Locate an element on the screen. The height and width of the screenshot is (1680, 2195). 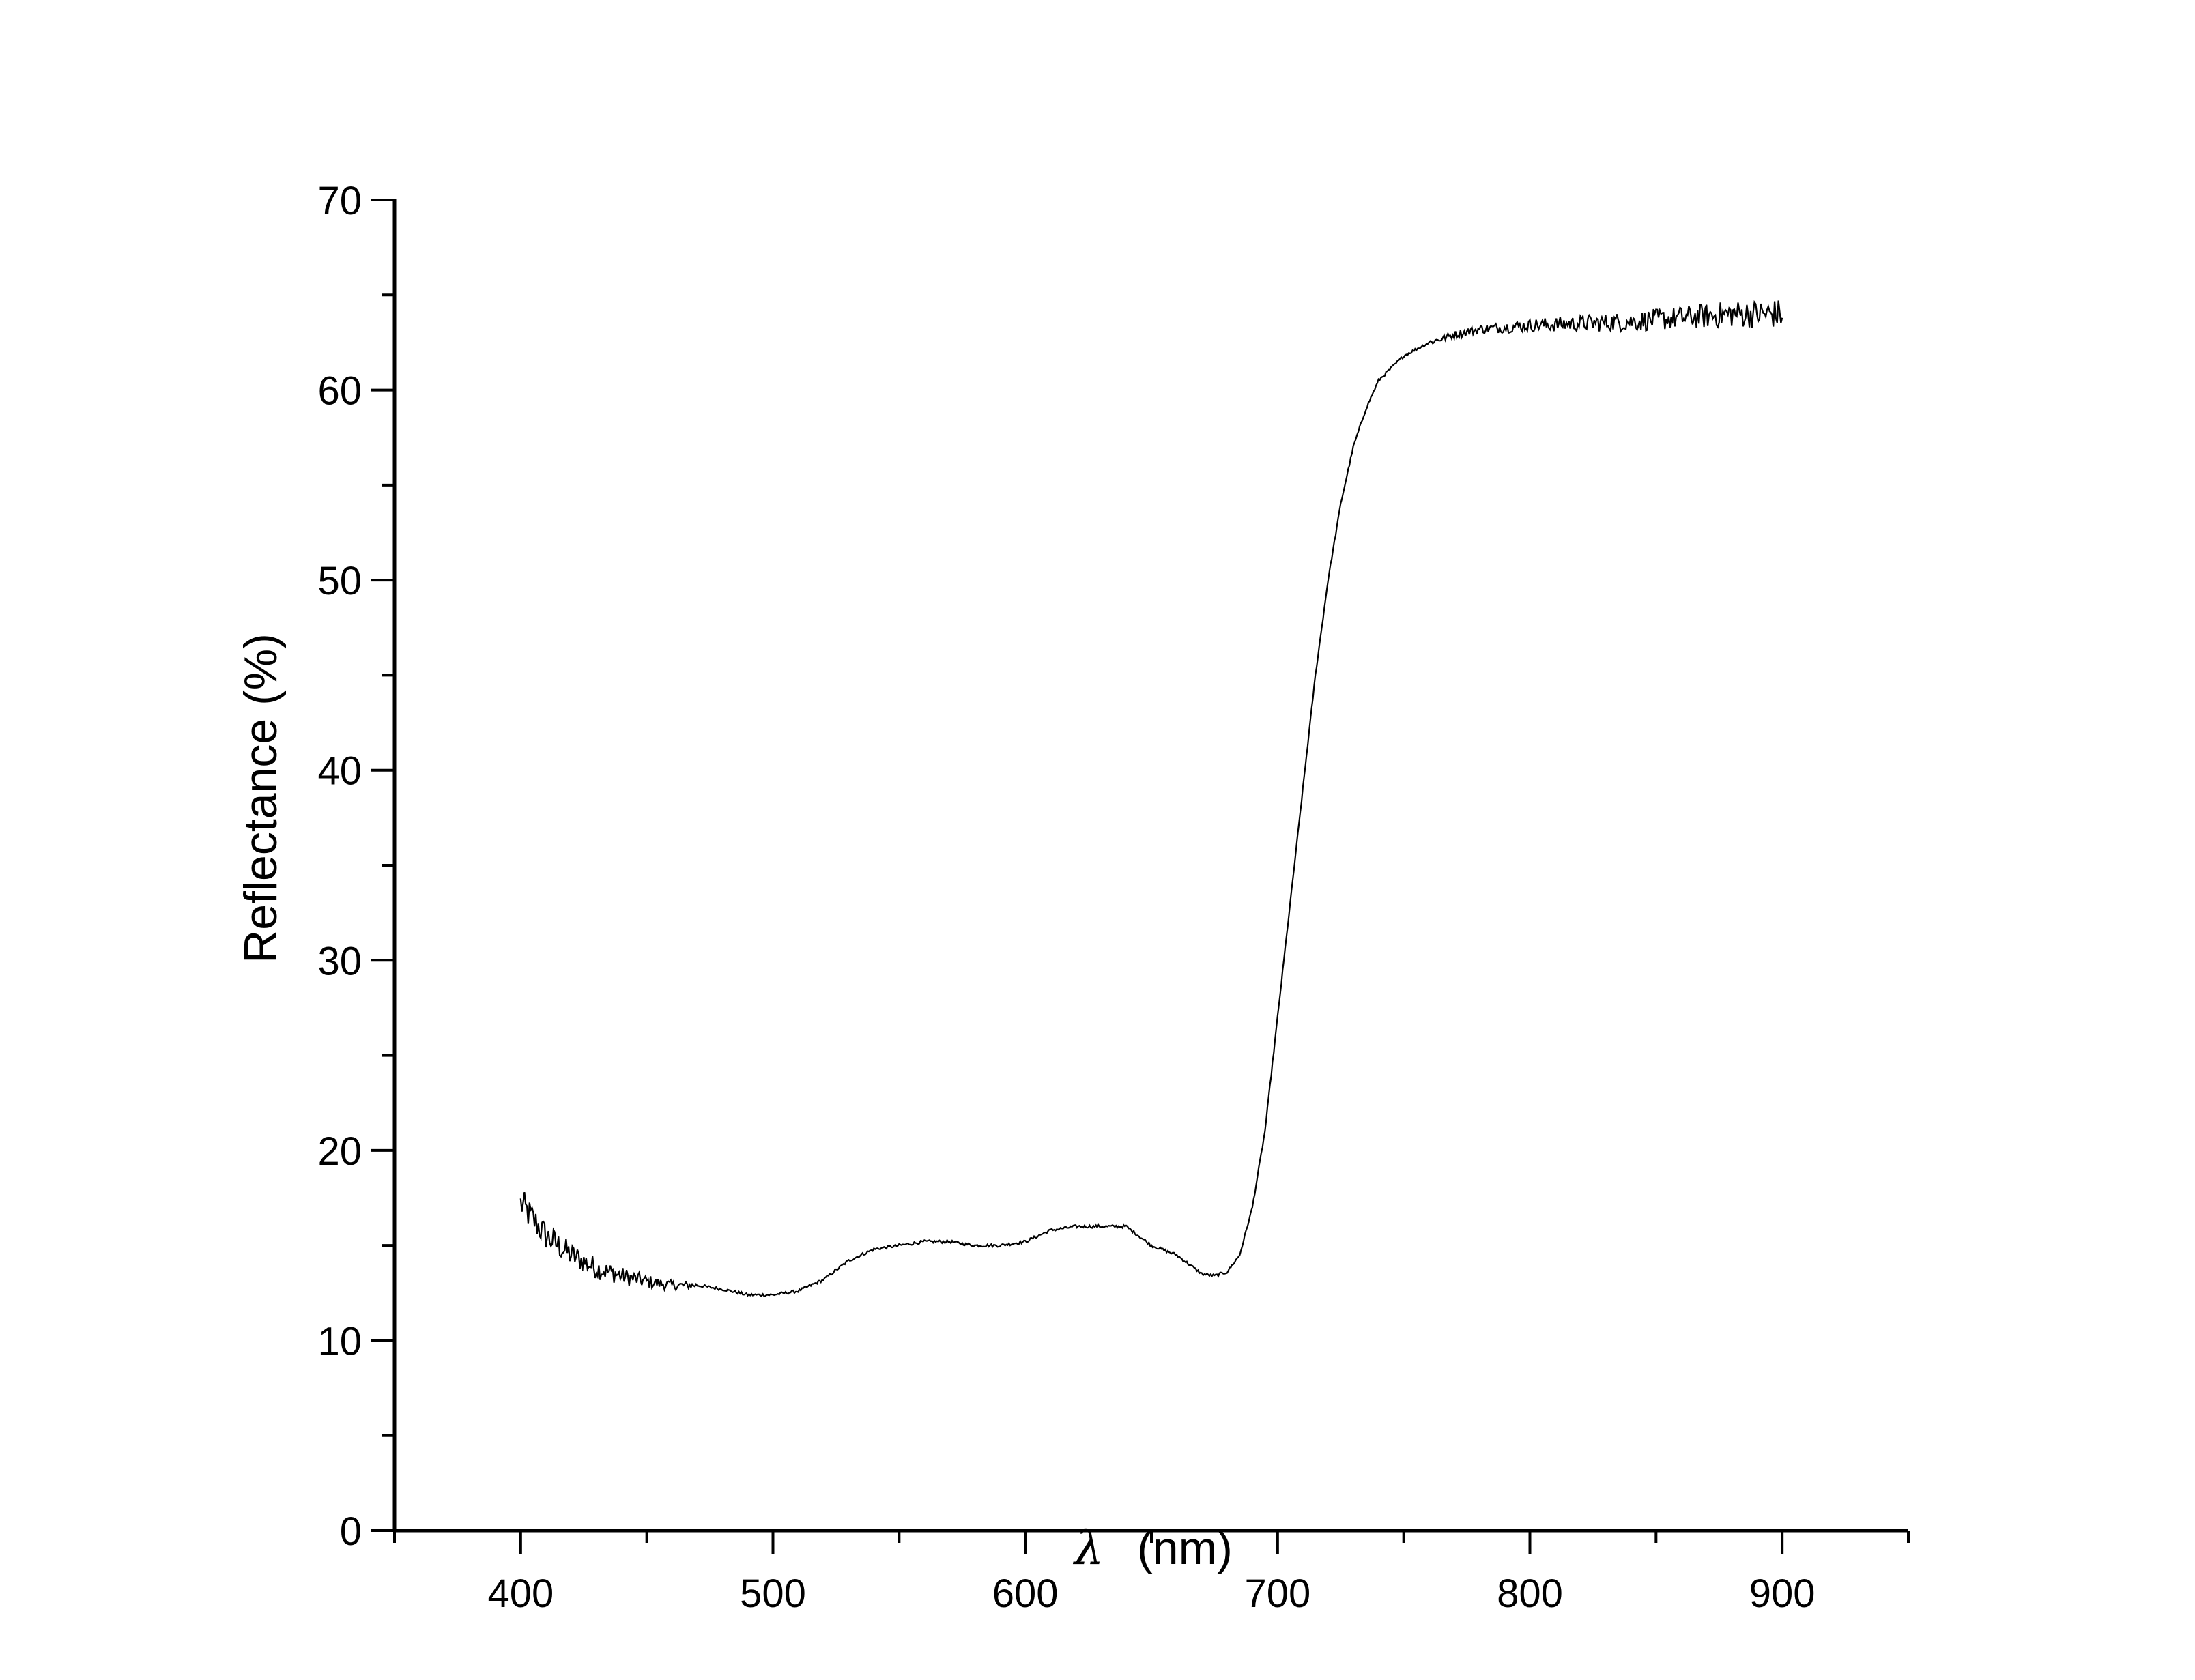
y-tick-label: 20 is located at coordinates (340, 1151).